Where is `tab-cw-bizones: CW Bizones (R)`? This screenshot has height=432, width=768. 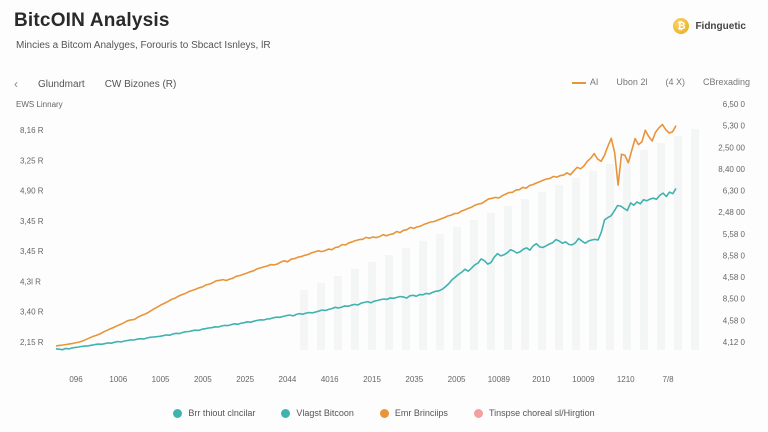 tab-cw-bizones: CW Bizones (R) is located at coordinates (140, 84).